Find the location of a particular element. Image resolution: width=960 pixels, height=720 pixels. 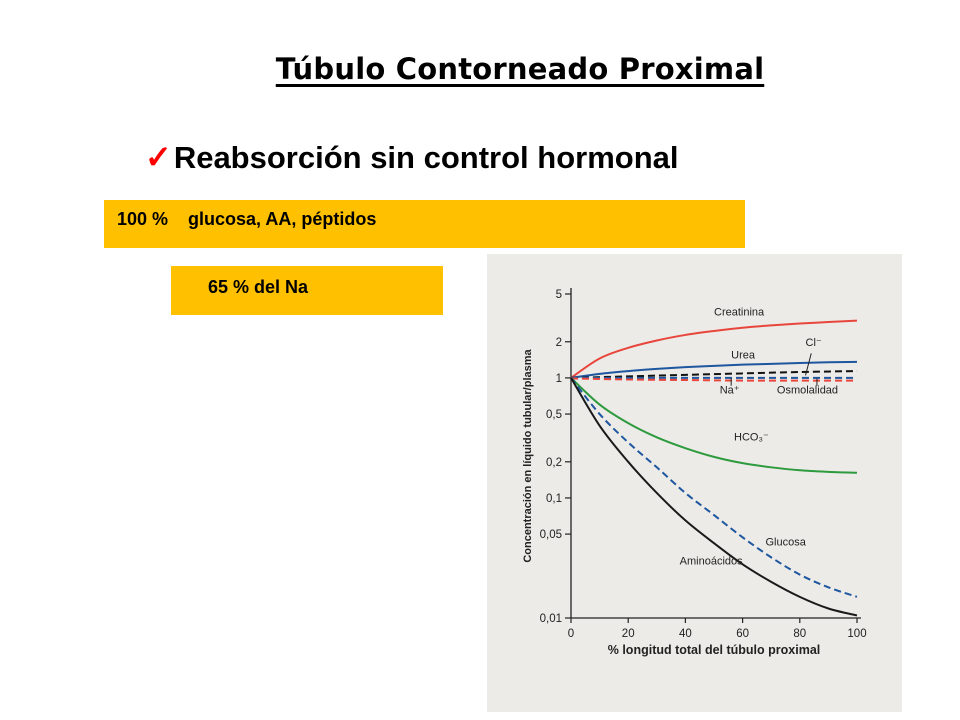

x-axis-label: % longitud total del túbulo proximal is located at coordinates (714, 650).